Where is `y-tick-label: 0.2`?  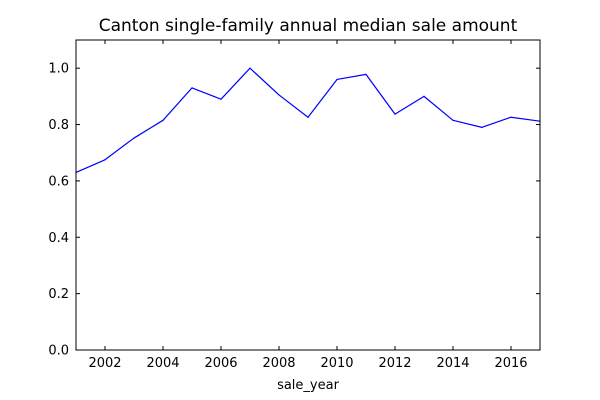 y-tick-label: 0.2 is located at coordinates (58, 294).